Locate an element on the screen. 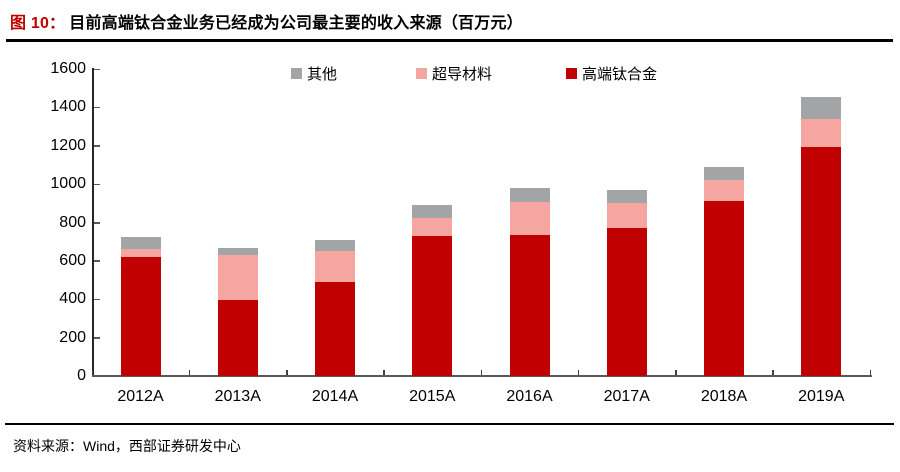 The image size is (900, 472). bar-segment-2014A-其他 is located at coordinates (335, 245).